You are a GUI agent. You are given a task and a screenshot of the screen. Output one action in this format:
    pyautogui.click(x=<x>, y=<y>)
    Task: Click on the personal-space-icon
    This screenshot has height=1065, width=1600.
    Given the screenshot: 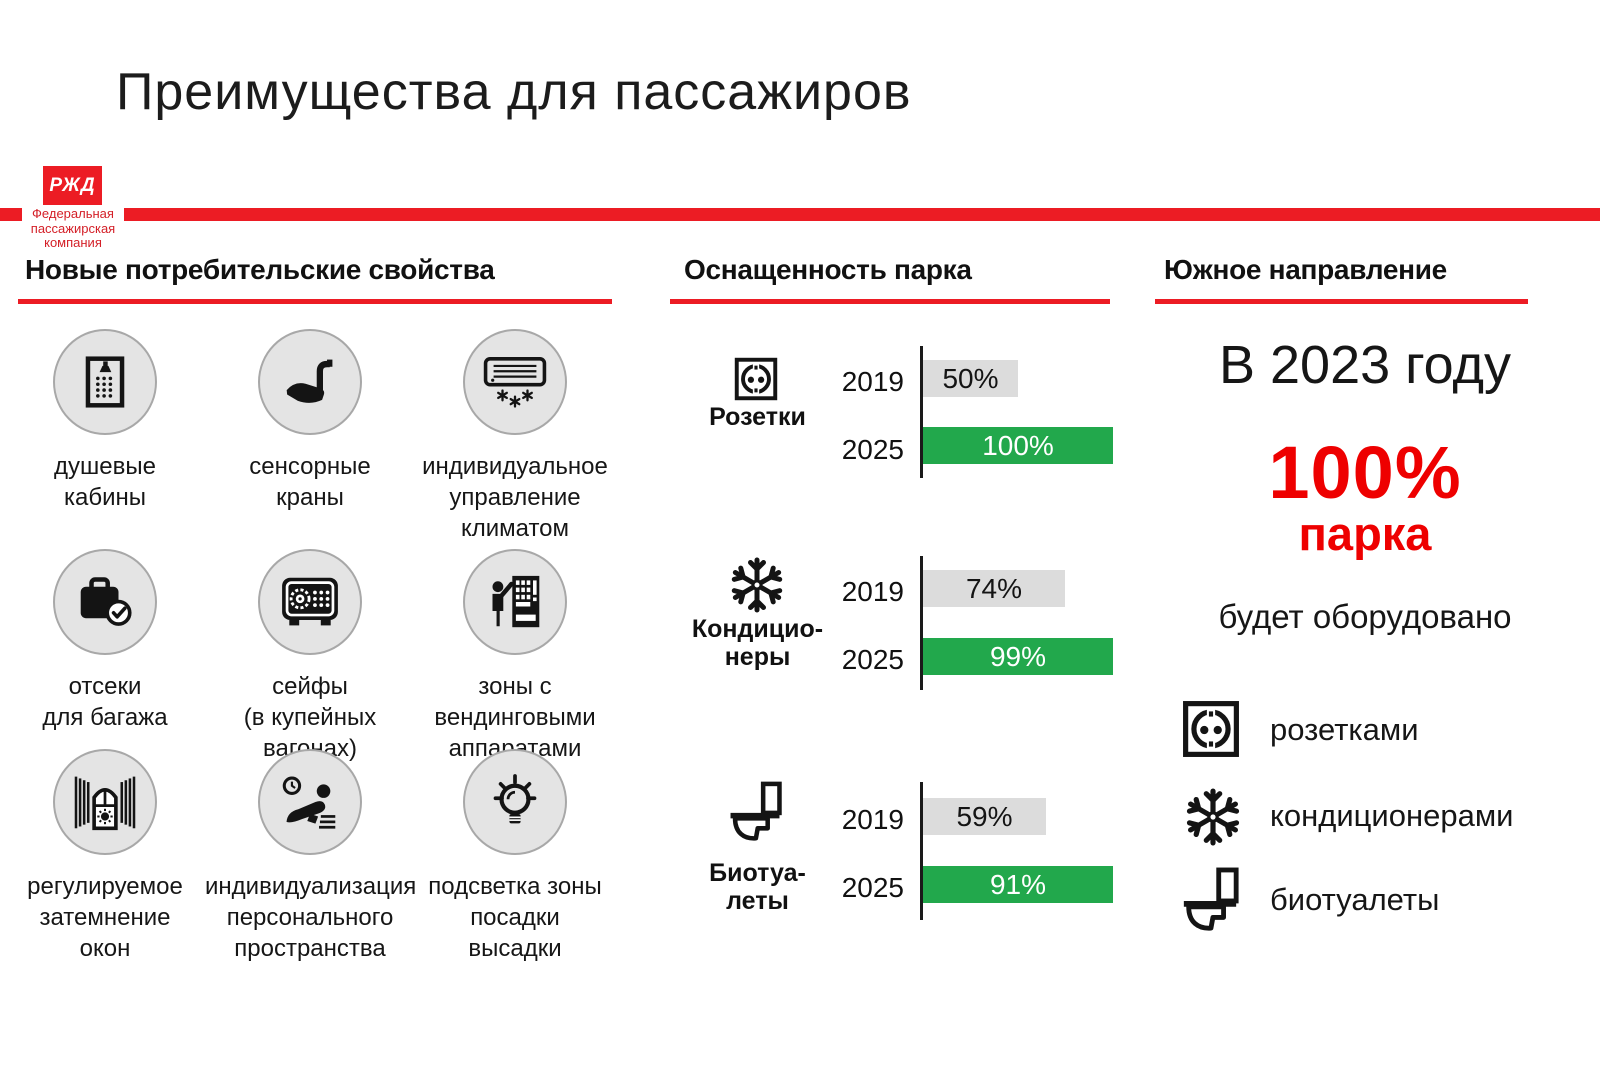 What is the action you would take?
    pyautogui.click(x=310, y=802)
    